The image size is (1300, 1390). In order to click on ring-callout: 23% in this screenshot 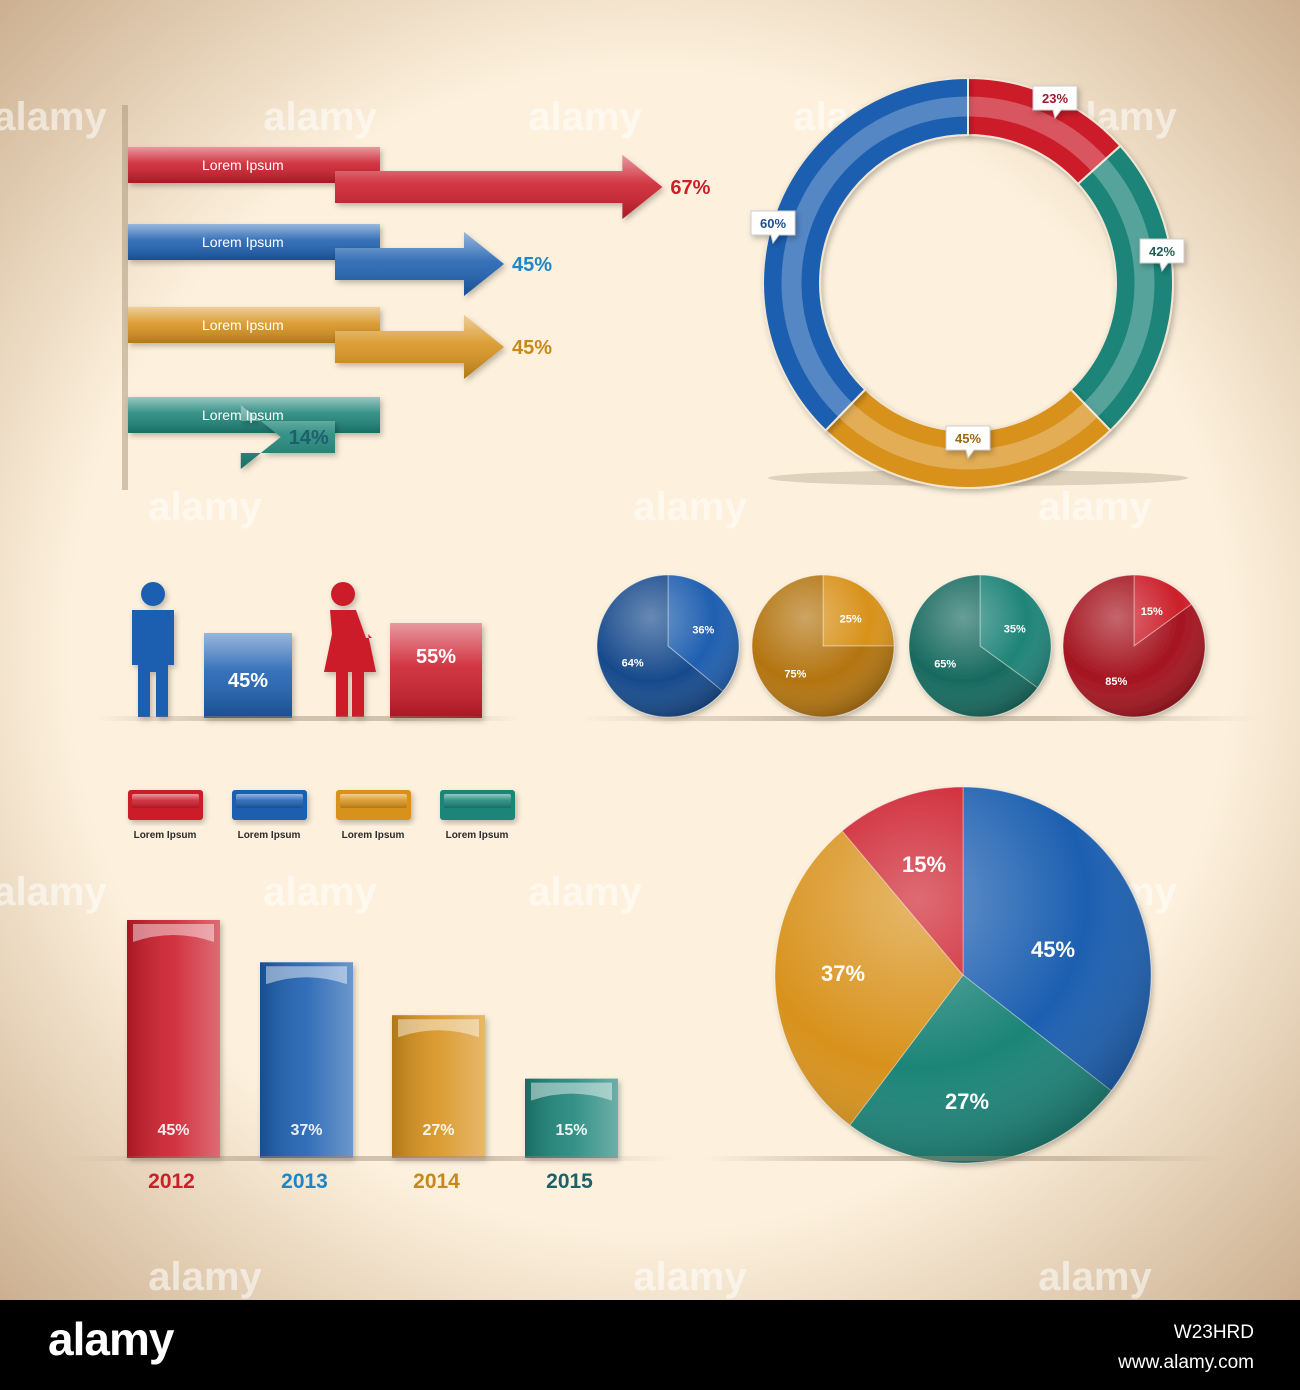, I will do `click(1055, 102)`.